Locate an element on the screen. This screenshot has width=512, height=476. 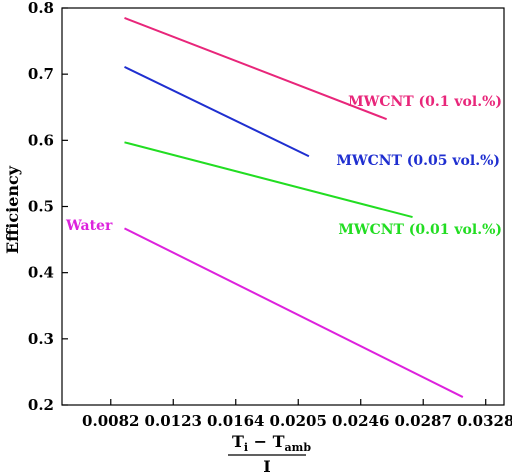
x-tick-label: 0.0123 is located at coordinates (173, 421).